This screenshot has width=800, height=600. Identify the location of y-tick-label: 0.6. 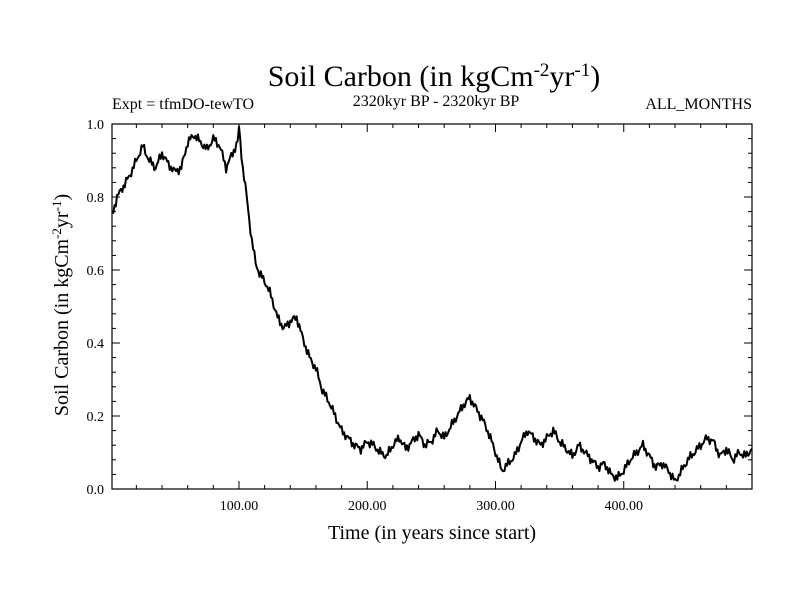
(96, 271).